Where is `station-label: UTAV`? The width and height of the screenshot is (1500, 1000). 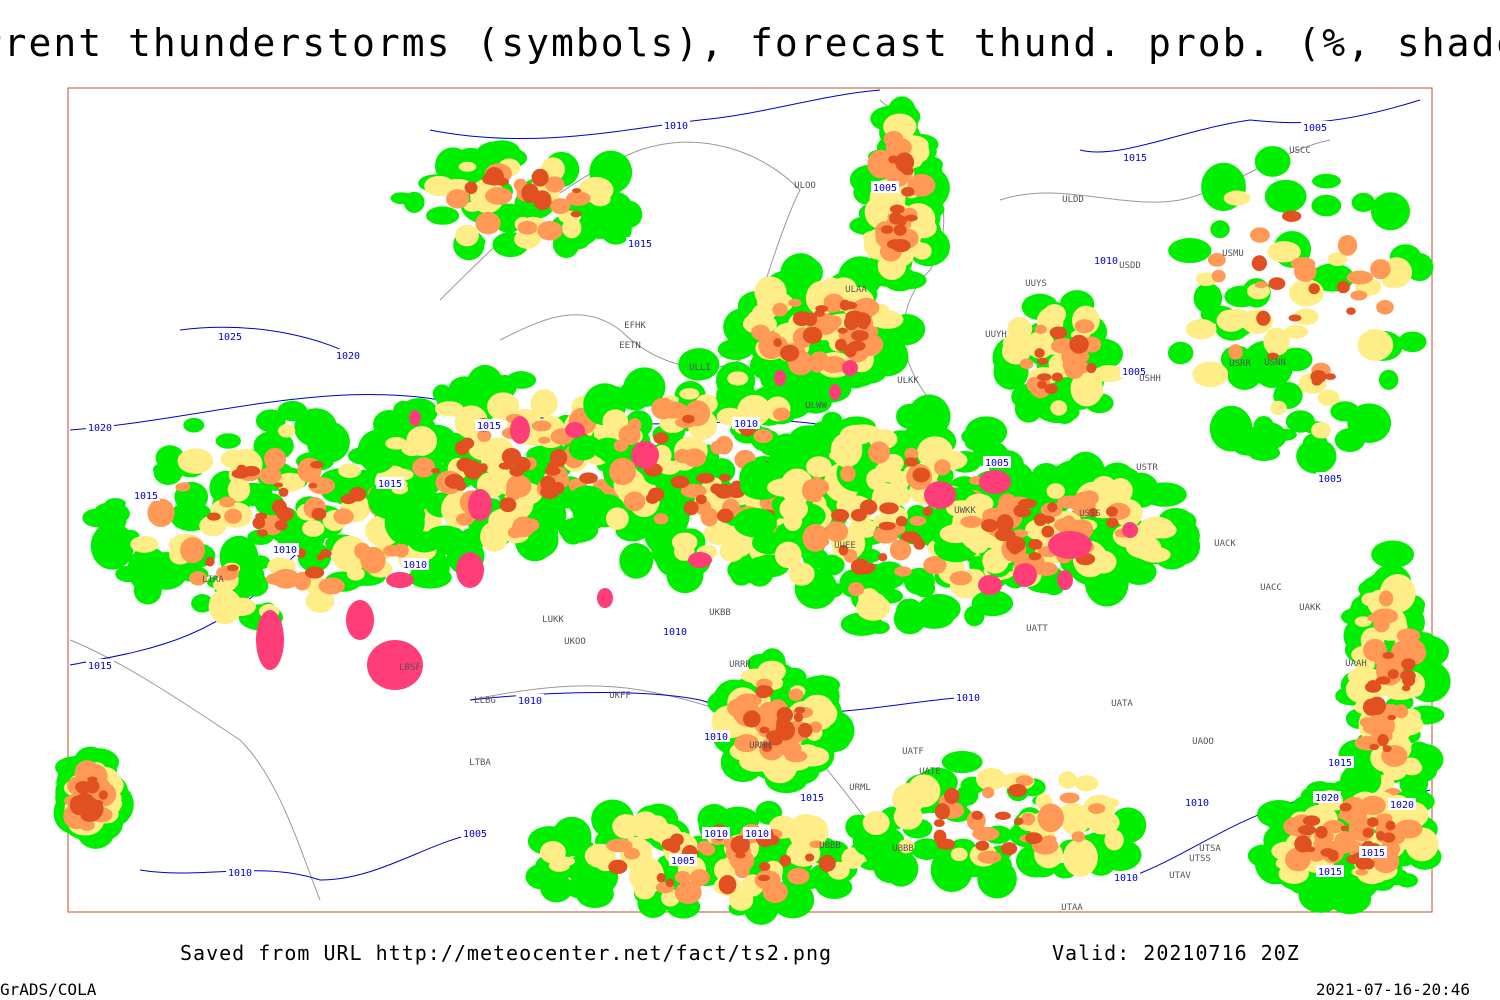
station-label: UTAV is located at coordinates (1180, 876).